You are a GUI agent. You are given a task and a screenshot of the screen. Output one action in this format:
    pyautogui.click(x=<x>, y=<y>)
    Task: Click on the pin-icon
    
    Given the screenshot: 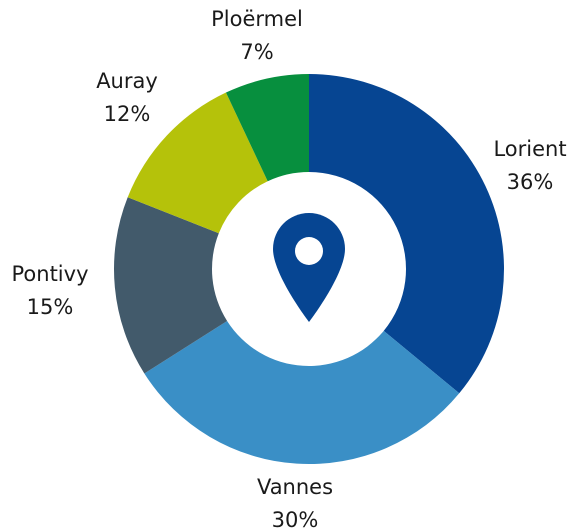 What is the action you would take?
    pyautogui.click(x=309, y=267)
    